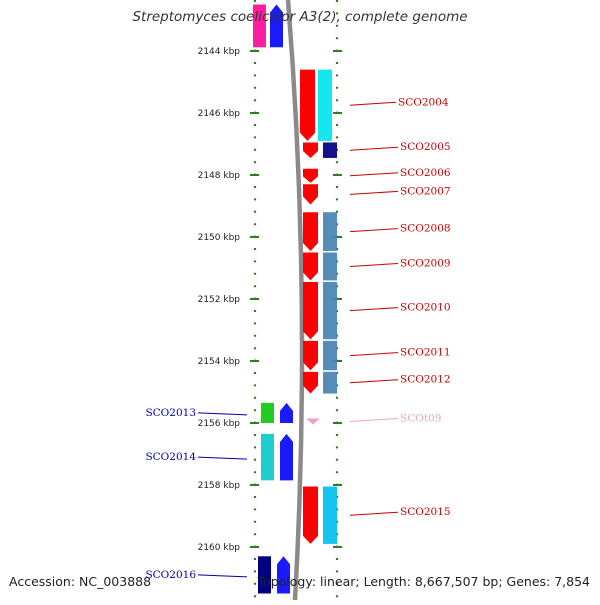  What do you see at coordinates (219, 362) in the screenshot?
I see `kbp-tick-label: 2154 kbp` at bounding box center [219, 362].